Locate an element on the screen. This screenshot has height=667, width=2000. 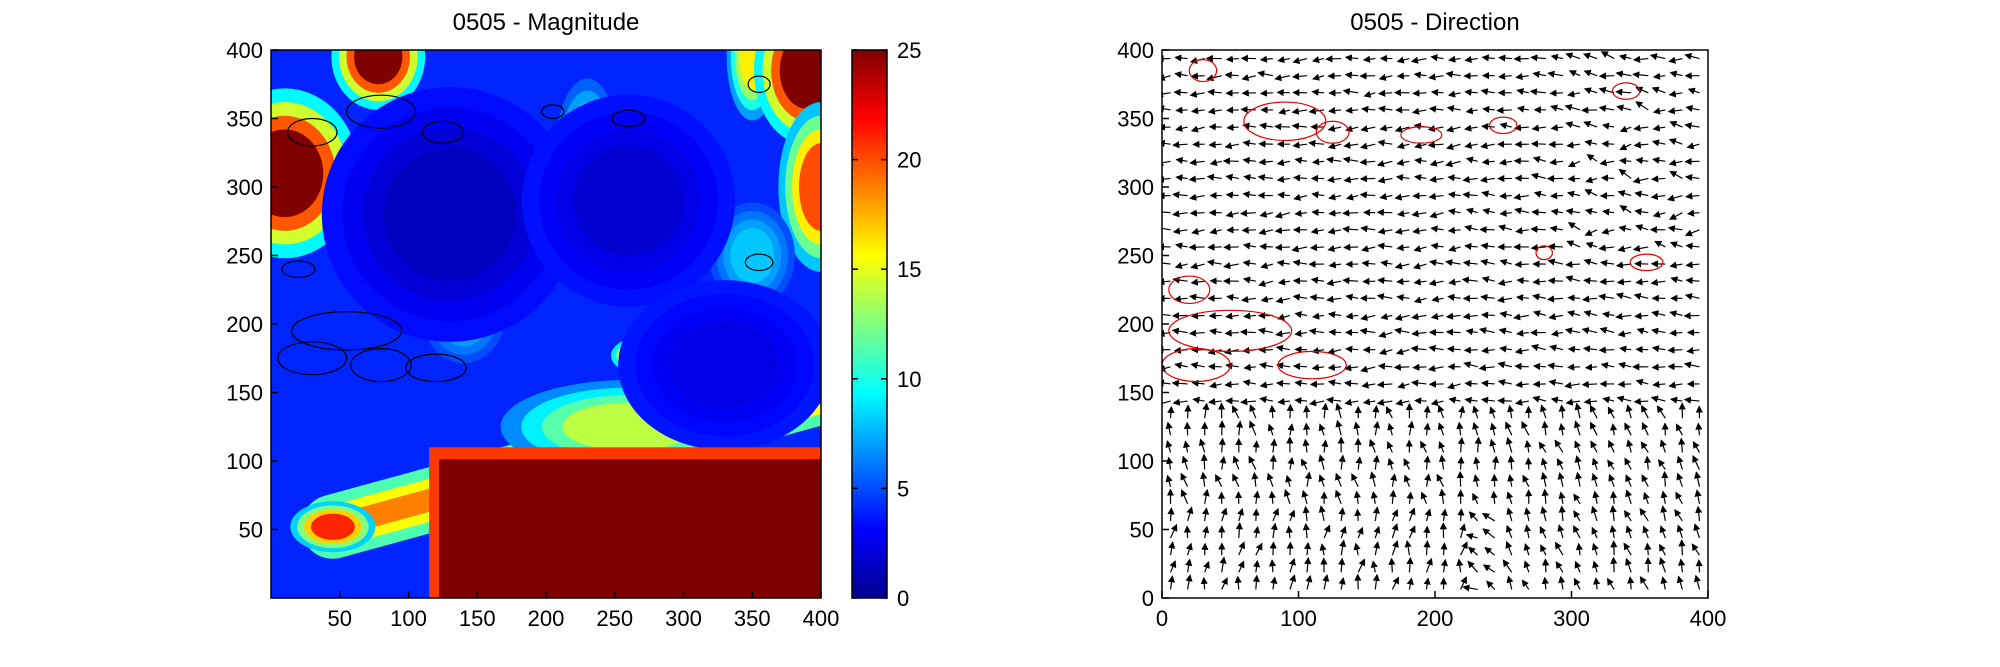
direction-y-axis: 0 50 100 150 200 250 300 350 400 is located at coordinates (1143, 324).